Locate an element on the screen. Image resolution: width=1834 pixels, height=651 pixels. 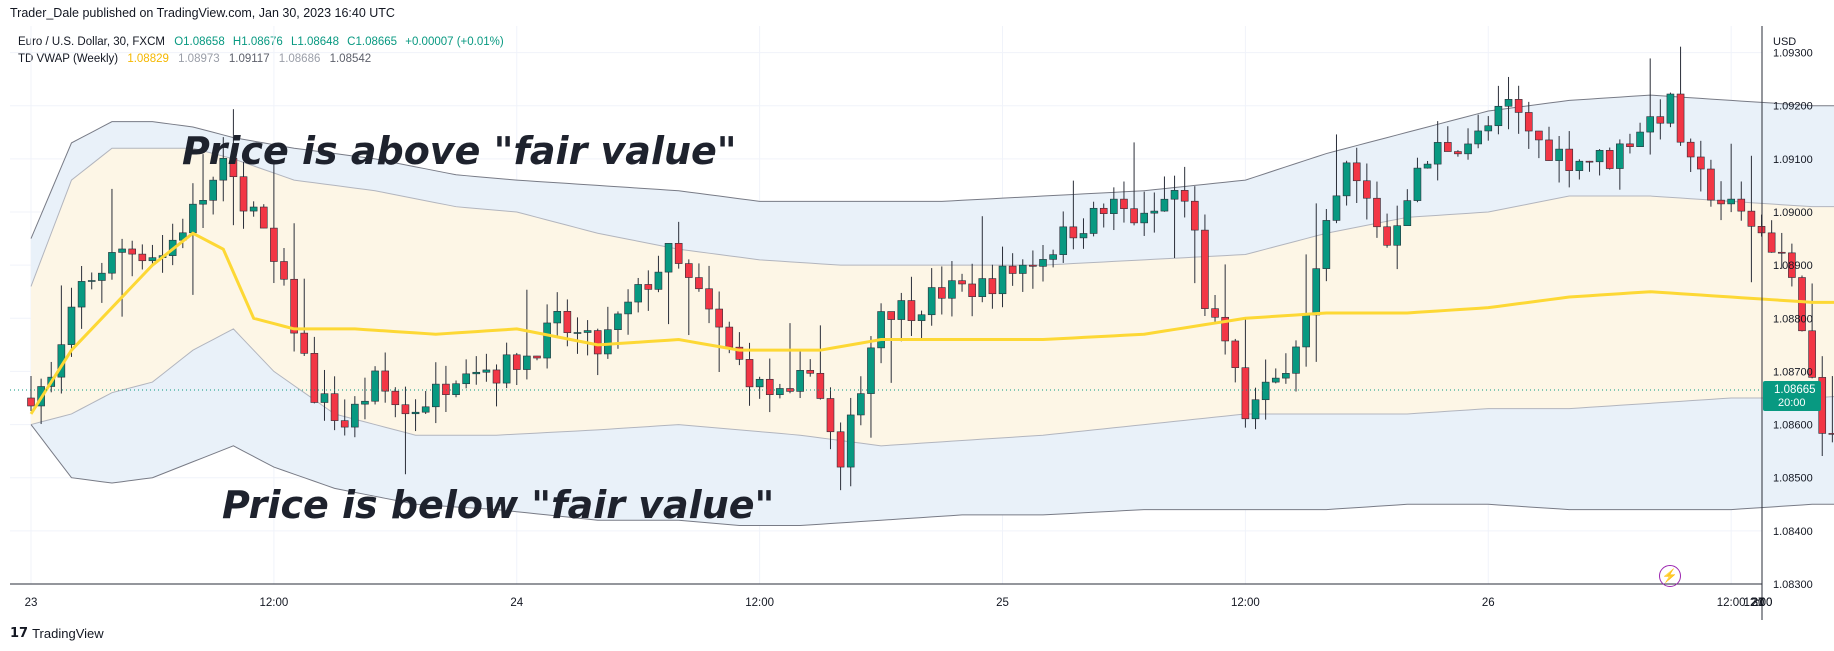
lightning-icon: ⚡ is located at coordinates (1670, 576).